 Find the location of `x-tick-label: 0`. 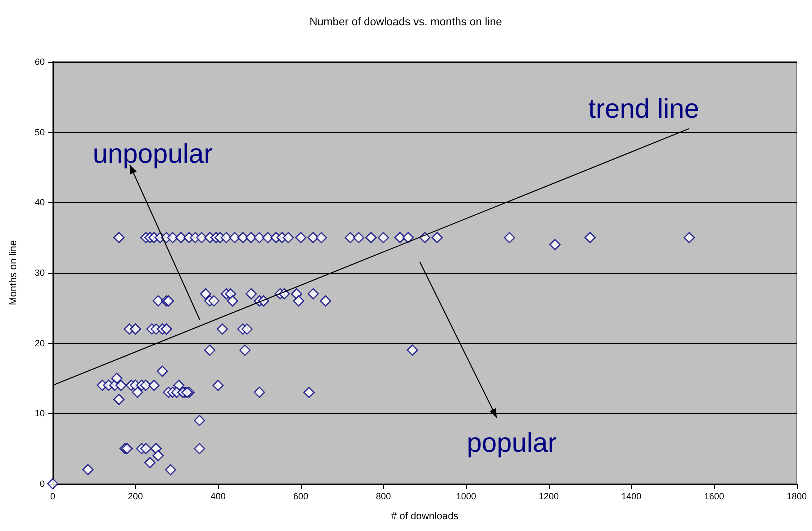

x-tick-label: 0 is located at coordinates (53, 497).